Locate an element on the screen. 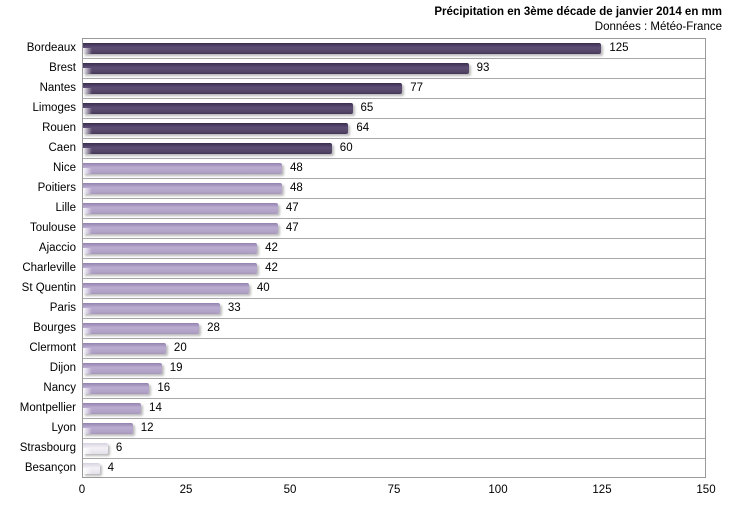 This screenshot has width=729, height=505. category-label: Strasbourg is located at coordinates (47, 448).